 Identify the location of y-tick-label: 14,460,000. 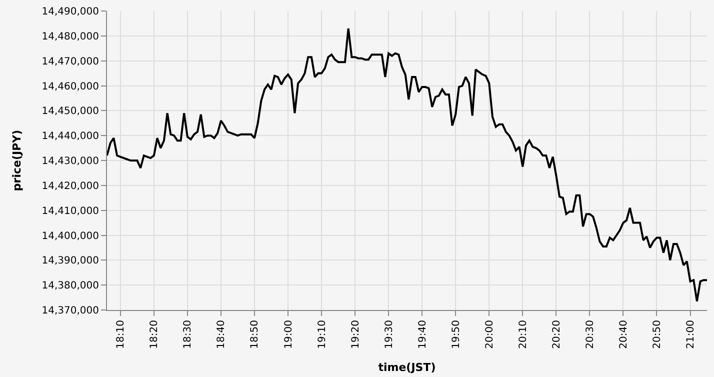
(70, 86).